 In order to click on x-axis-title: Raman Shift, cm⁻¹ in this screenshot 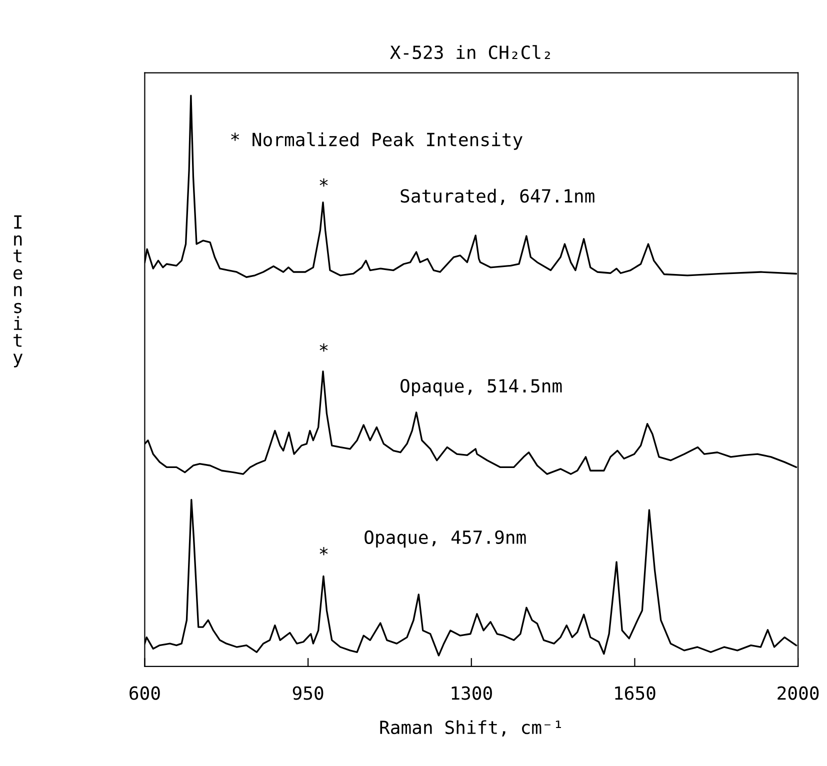, I will do `click(470, 728)`.